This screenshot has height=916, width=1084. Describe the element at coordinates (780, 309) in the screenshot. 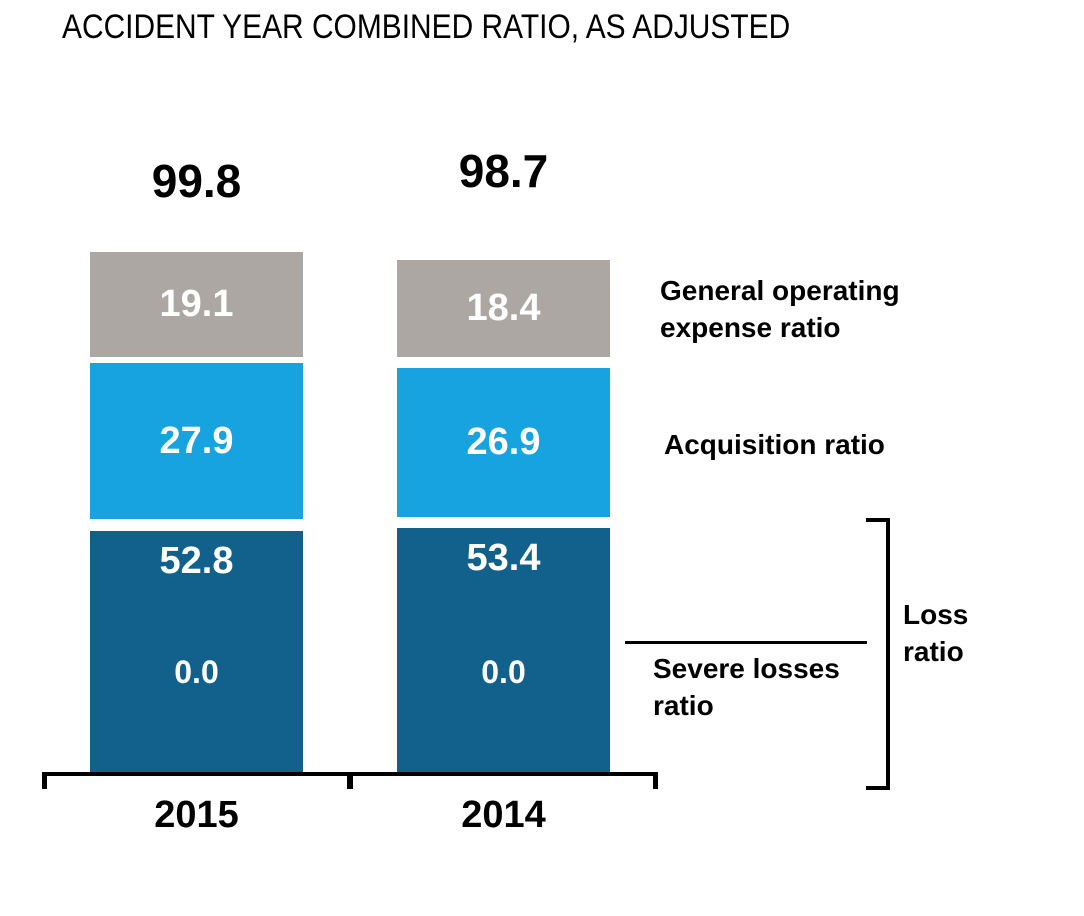

I see `legend-general-operating-expense-ratio: General operating expense ratio` at that location.